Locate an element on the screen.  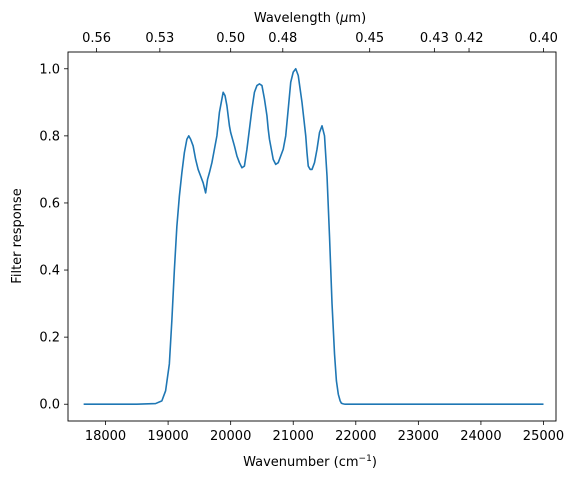
x-tick-label: 20000 is located at coordinates (230, 436).